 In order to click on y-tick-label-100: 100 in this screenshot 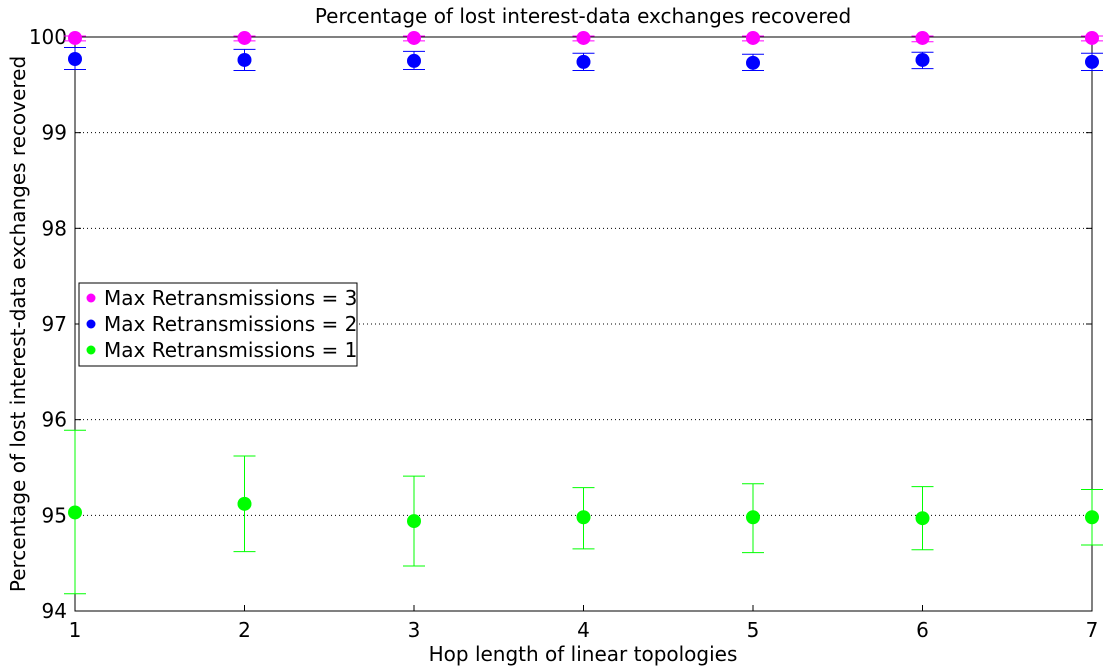, I will do `click(48, 37)`.